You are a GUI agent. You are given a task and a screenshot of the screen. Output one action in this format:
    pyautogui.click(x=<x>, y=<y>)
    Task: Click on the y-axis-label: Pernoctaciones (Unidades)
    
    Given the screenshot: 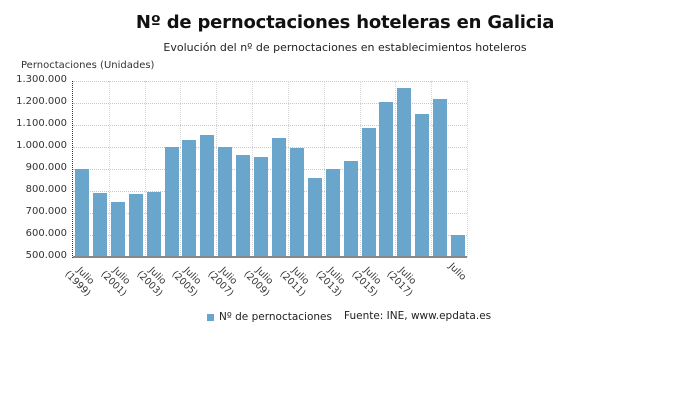 What is the action you would take?
    pyautogui.click(x=88, y=65)
    